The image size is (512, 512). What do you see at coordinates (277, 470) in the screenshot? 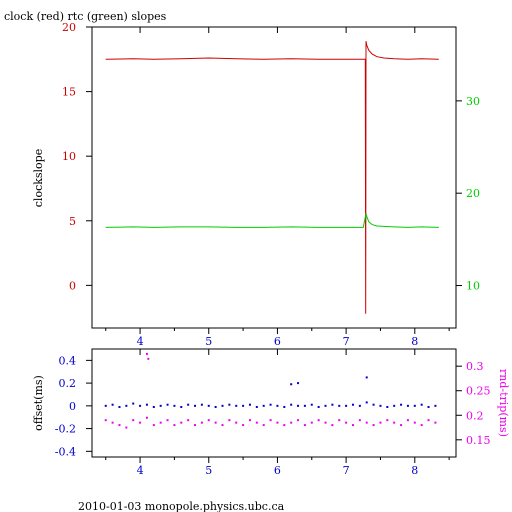
I see `bottom-x-tick-label: 6` at bounding box center [277, 470].